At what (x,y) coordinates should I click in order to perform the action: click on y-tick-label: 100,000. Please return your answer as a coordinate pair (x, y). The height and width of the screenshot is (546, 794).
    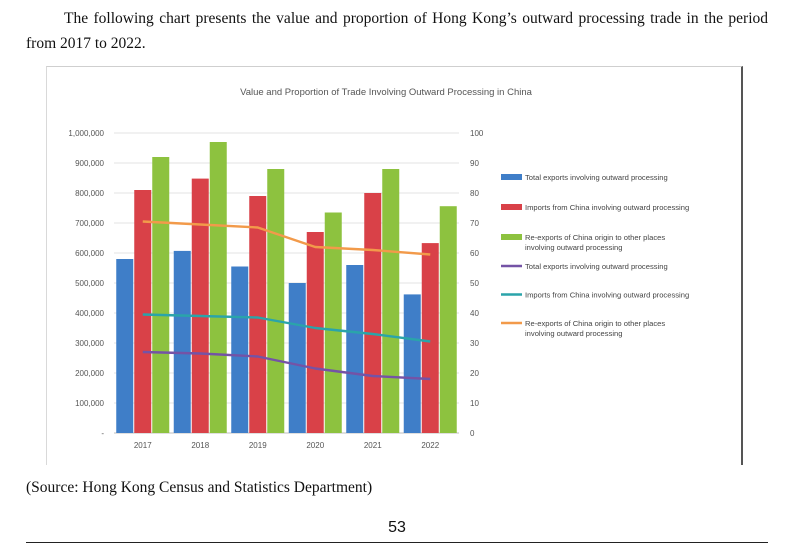
    Looking at the image, I should click on (89, 403).